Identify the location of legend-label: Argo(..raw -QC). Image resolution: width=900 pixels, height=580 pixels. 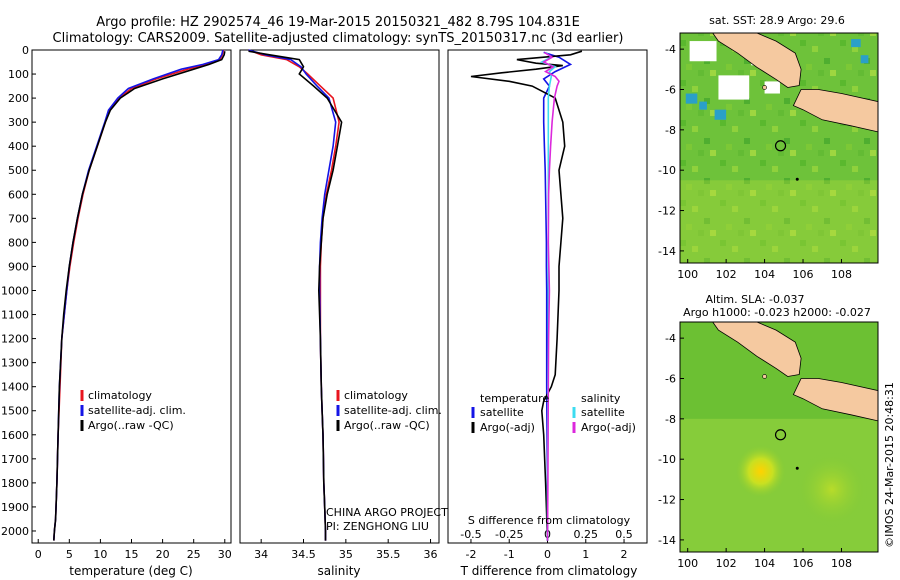
(131, 425).